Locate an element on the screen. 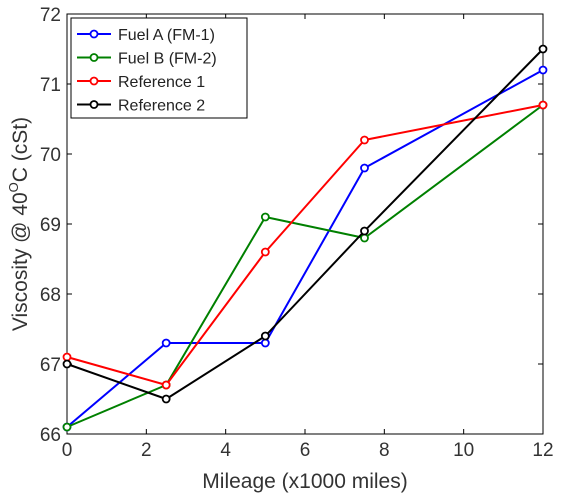  legend-item: Reference 1 is located at coordinates (141, 82).